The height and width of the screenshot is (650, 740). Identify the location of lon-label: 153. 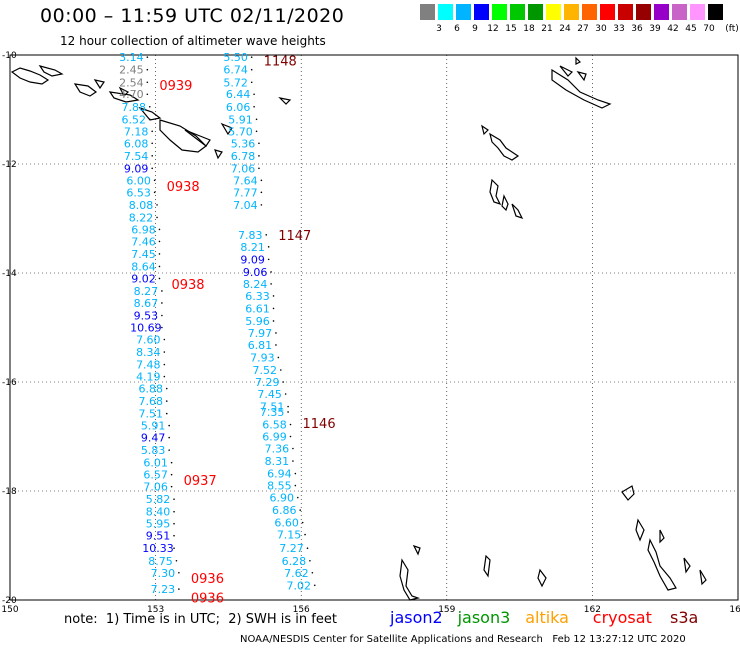
(155, 610).